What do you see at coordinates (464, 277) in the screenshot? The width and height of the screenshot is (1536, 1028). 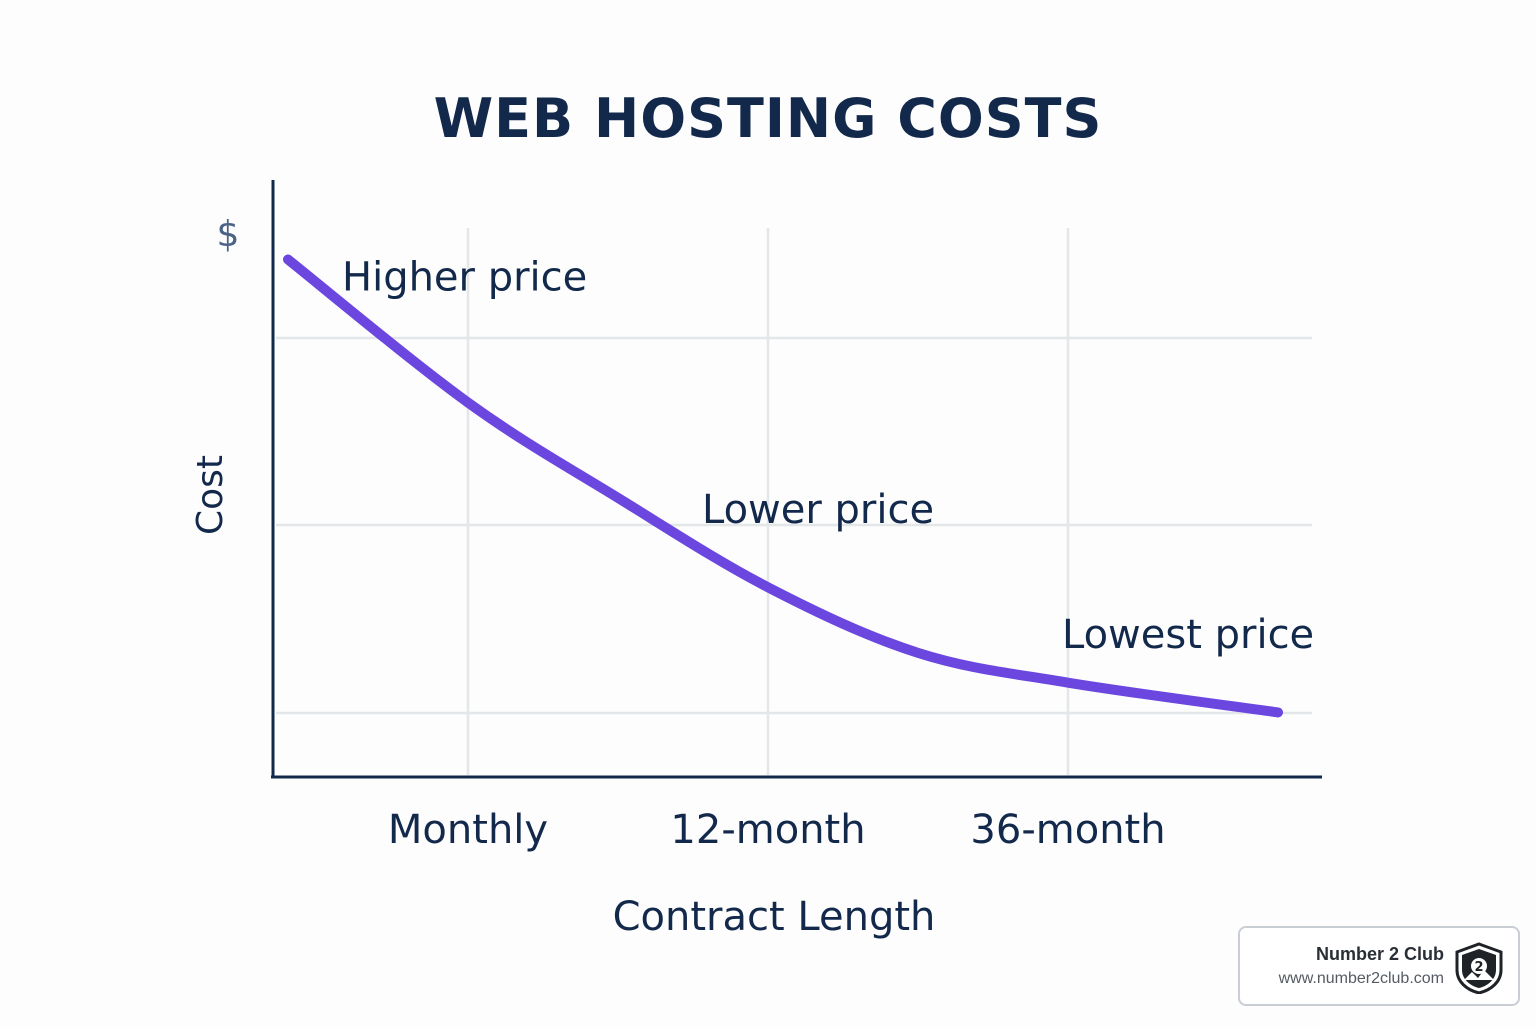 I see `annotation-label-1: Higher price` at bounding box center [464, 277].